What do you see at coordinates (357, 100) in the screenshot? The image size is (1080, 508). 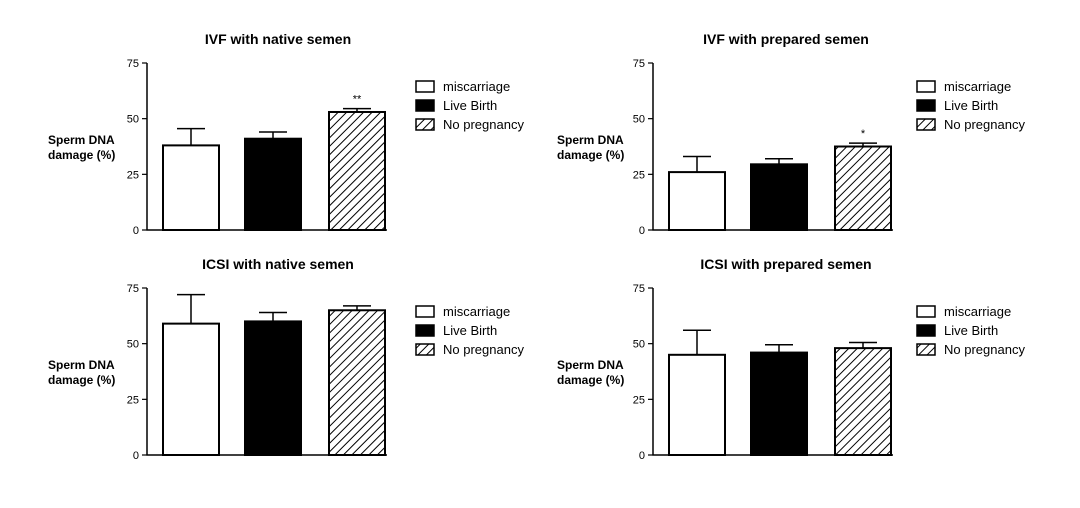 I see `significance-marker: **` at bounding box center [357, 100].